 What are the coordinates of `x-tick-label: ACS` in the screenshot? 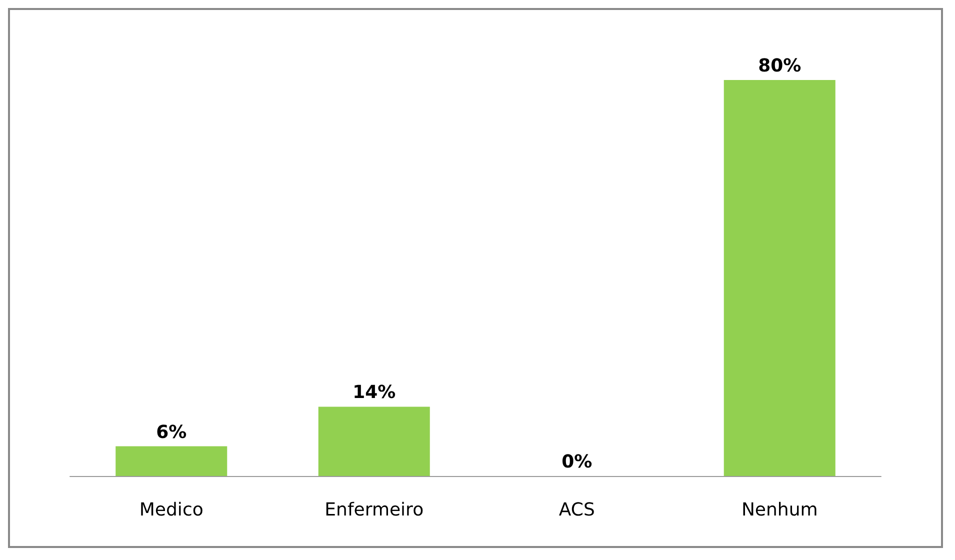 It's located at (576, 510).